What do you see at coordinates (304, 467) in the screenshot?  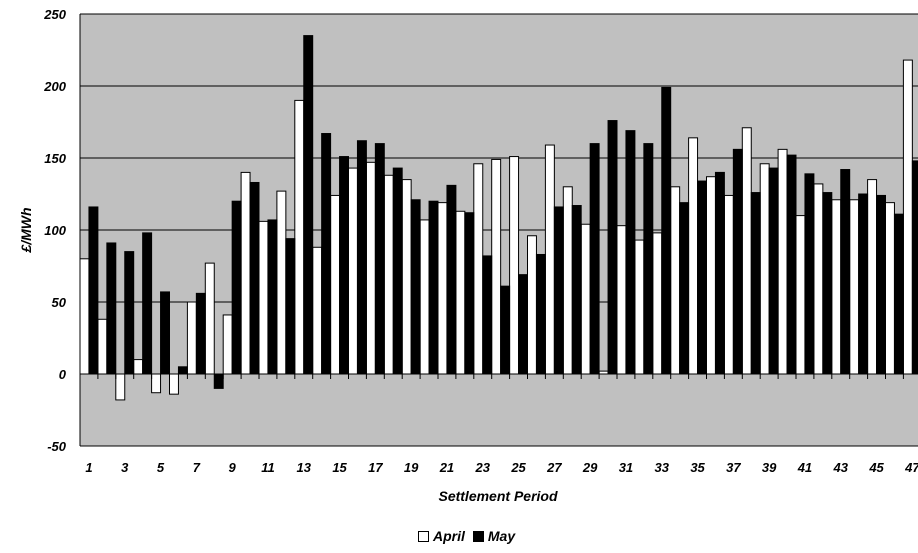 I see `x-tick-label: 13` at bounding box center [304, 467].